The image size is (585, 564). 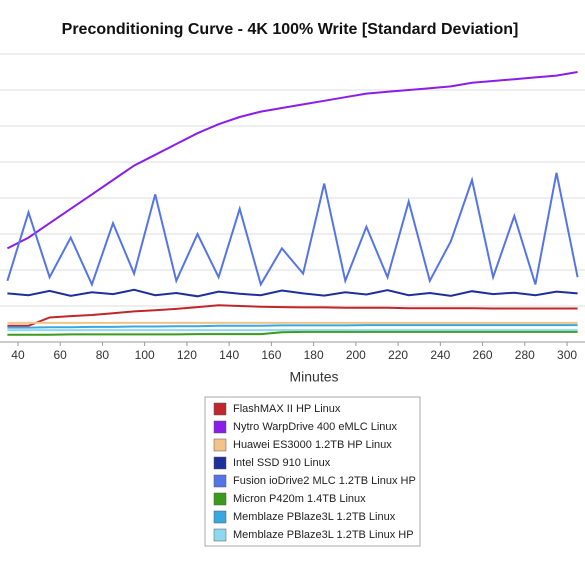 I want to click on x-tick-label: 300, so click(x=567, y=355).